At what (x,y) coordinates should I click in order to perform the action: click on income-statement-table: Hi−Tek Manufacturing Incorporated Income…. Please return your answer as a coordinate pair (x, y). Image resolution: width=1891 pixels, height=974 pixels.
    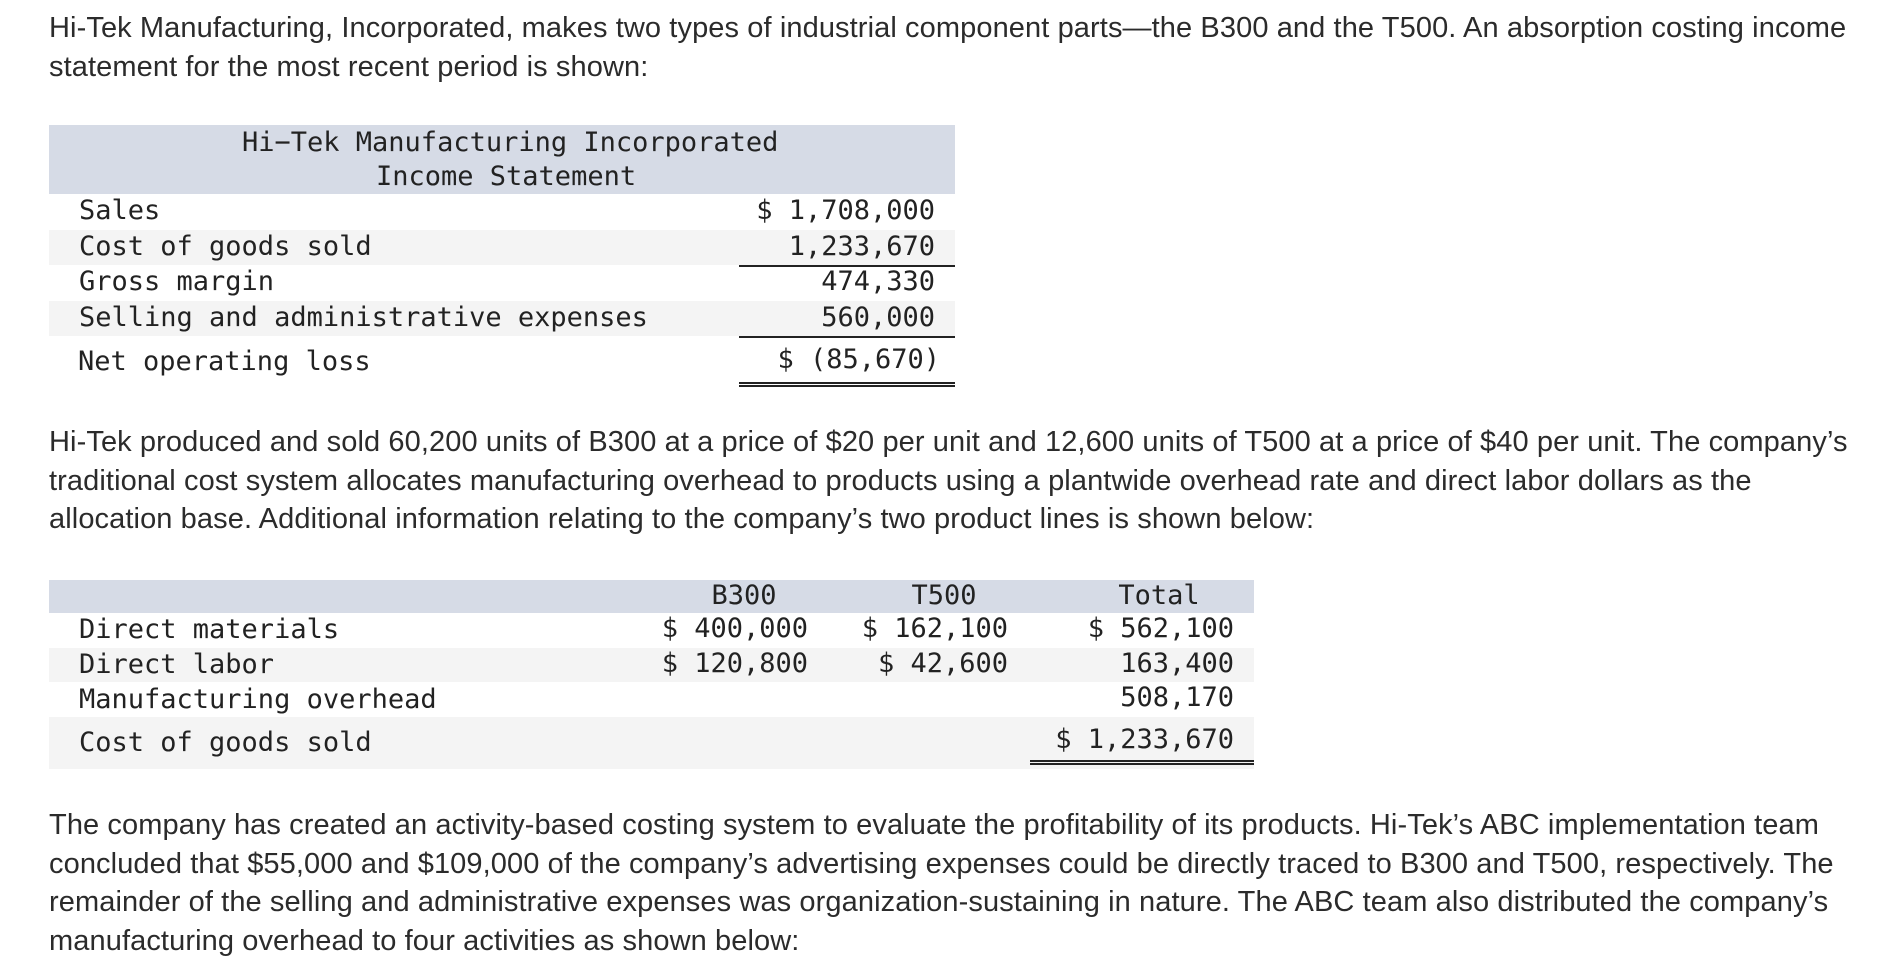
    Looking at the image, I should click on (502, 257).